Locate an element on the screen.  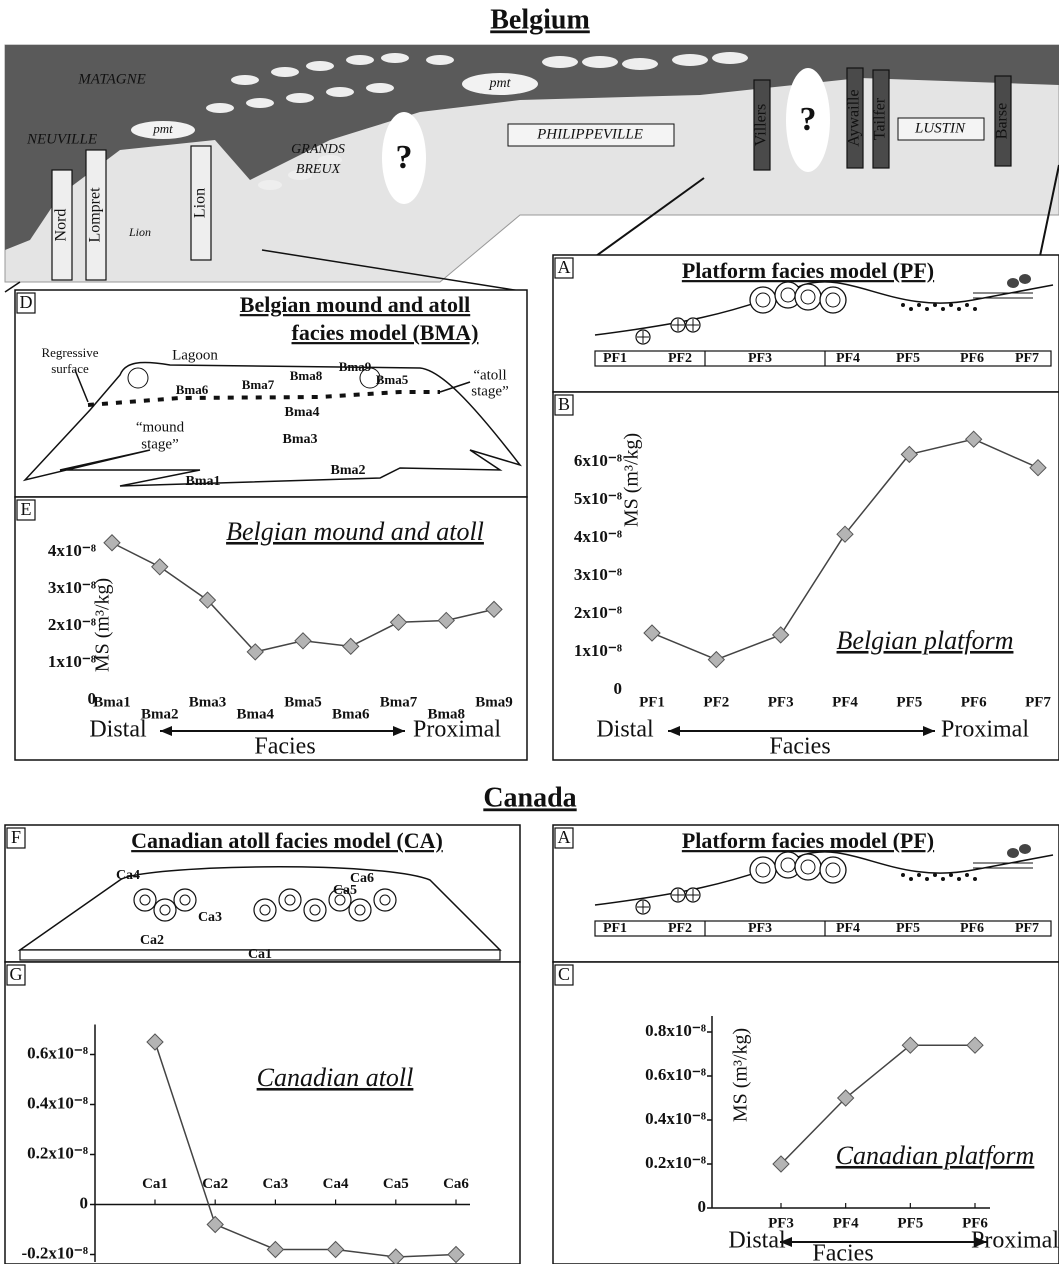
diagram-label: Bma2 is located at coordinates (348, 470).